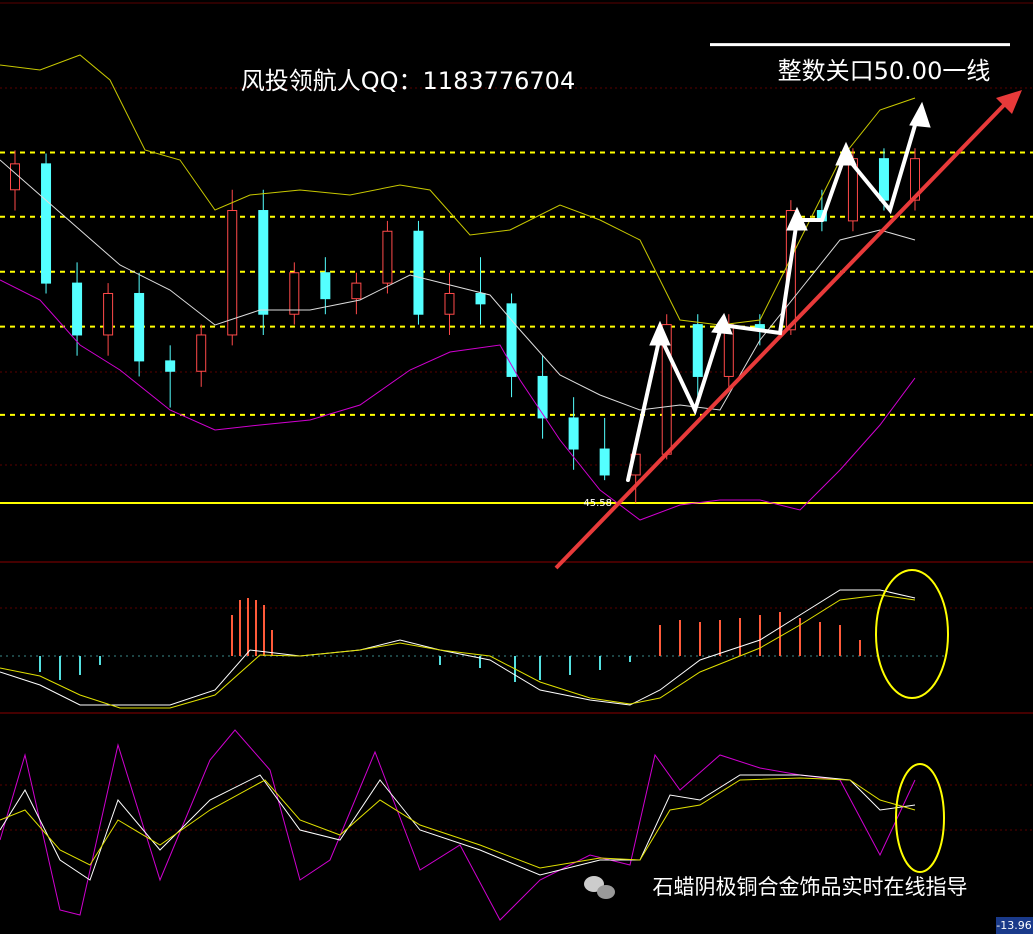 The height and width of the screenshot is (934, 1033). I want to click on watermark-icon, so click(599, 887).